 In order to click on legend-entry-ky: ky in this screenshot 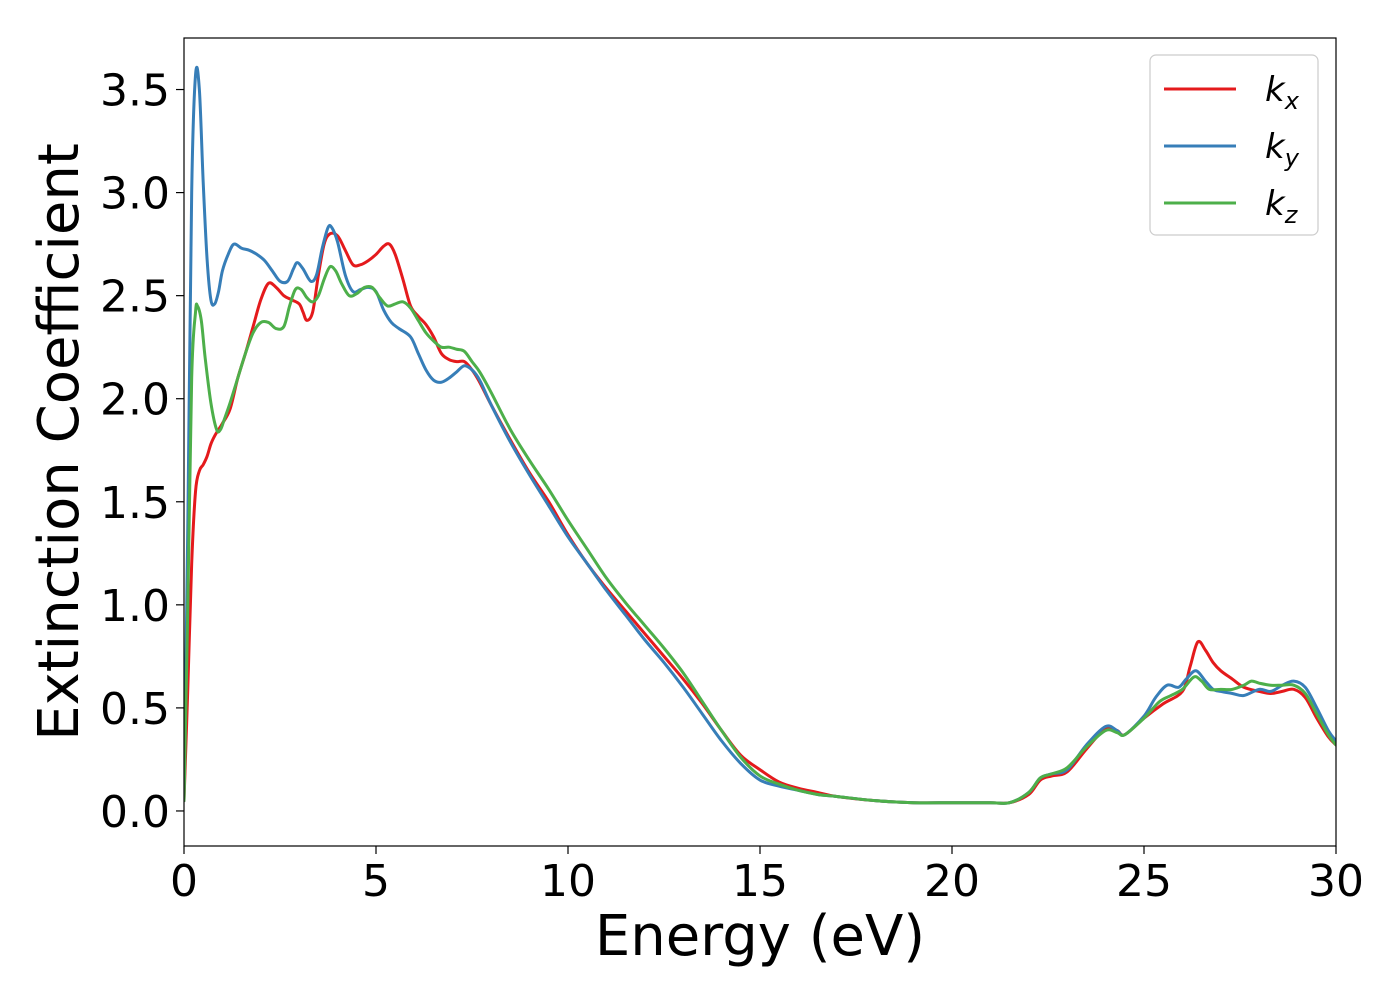, I will do `click(1282, 149)`.